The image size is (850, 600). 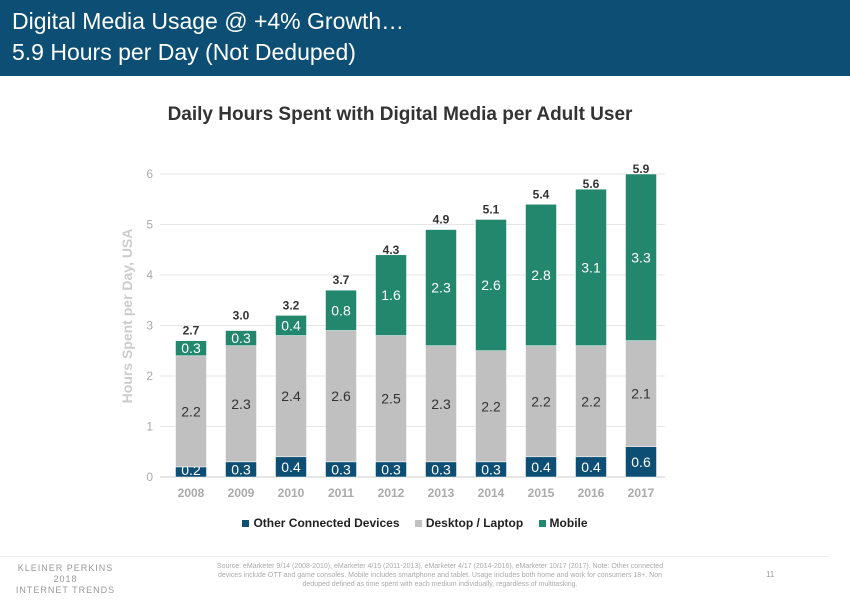 I want to click on slide-title-line2: 5.9 Hours per Day (Not Deduped), so click(x=184, y=52).